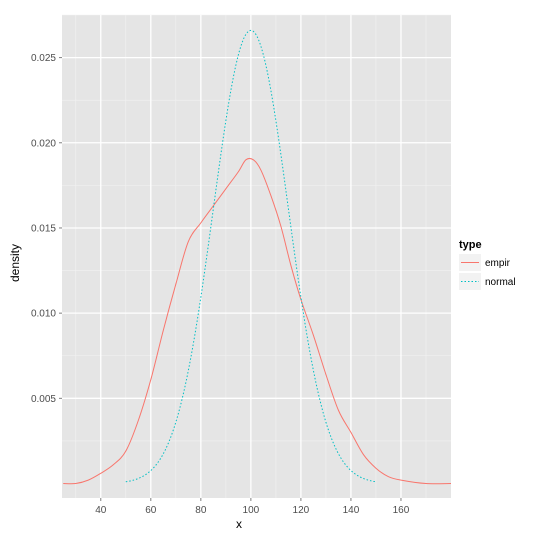 The height and width of the screenshot is (540, 540). What do you see at coordinates (500, 282) in the screenshot?
I see `legend-label-normal: normal` at bounding box center [500, 282].